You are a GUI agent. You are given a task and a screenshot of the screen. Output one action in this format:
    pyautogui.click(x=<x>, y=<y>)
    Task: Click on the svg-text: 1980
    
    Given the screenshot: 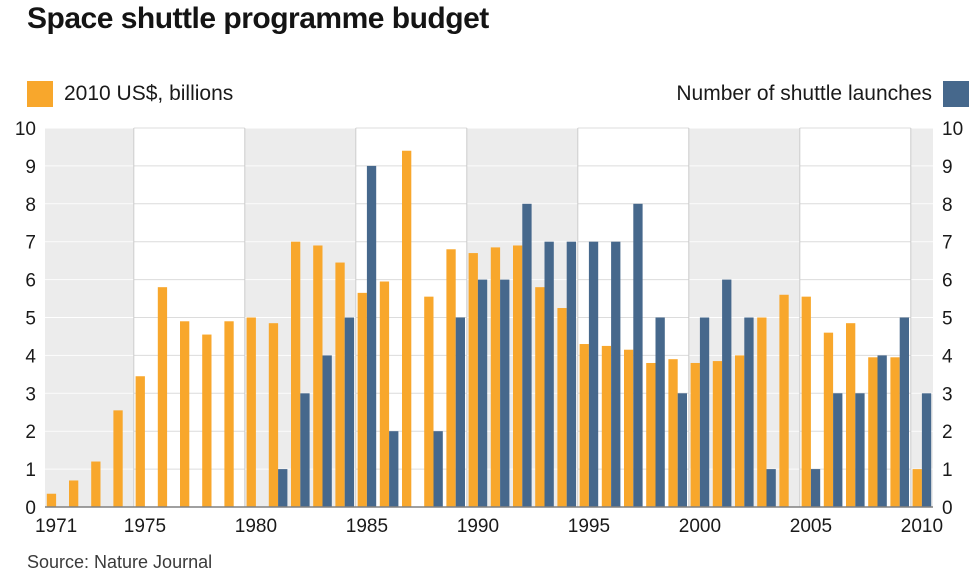 What is the action you would take?
    pyautogui.click(x=256, y=526)
    